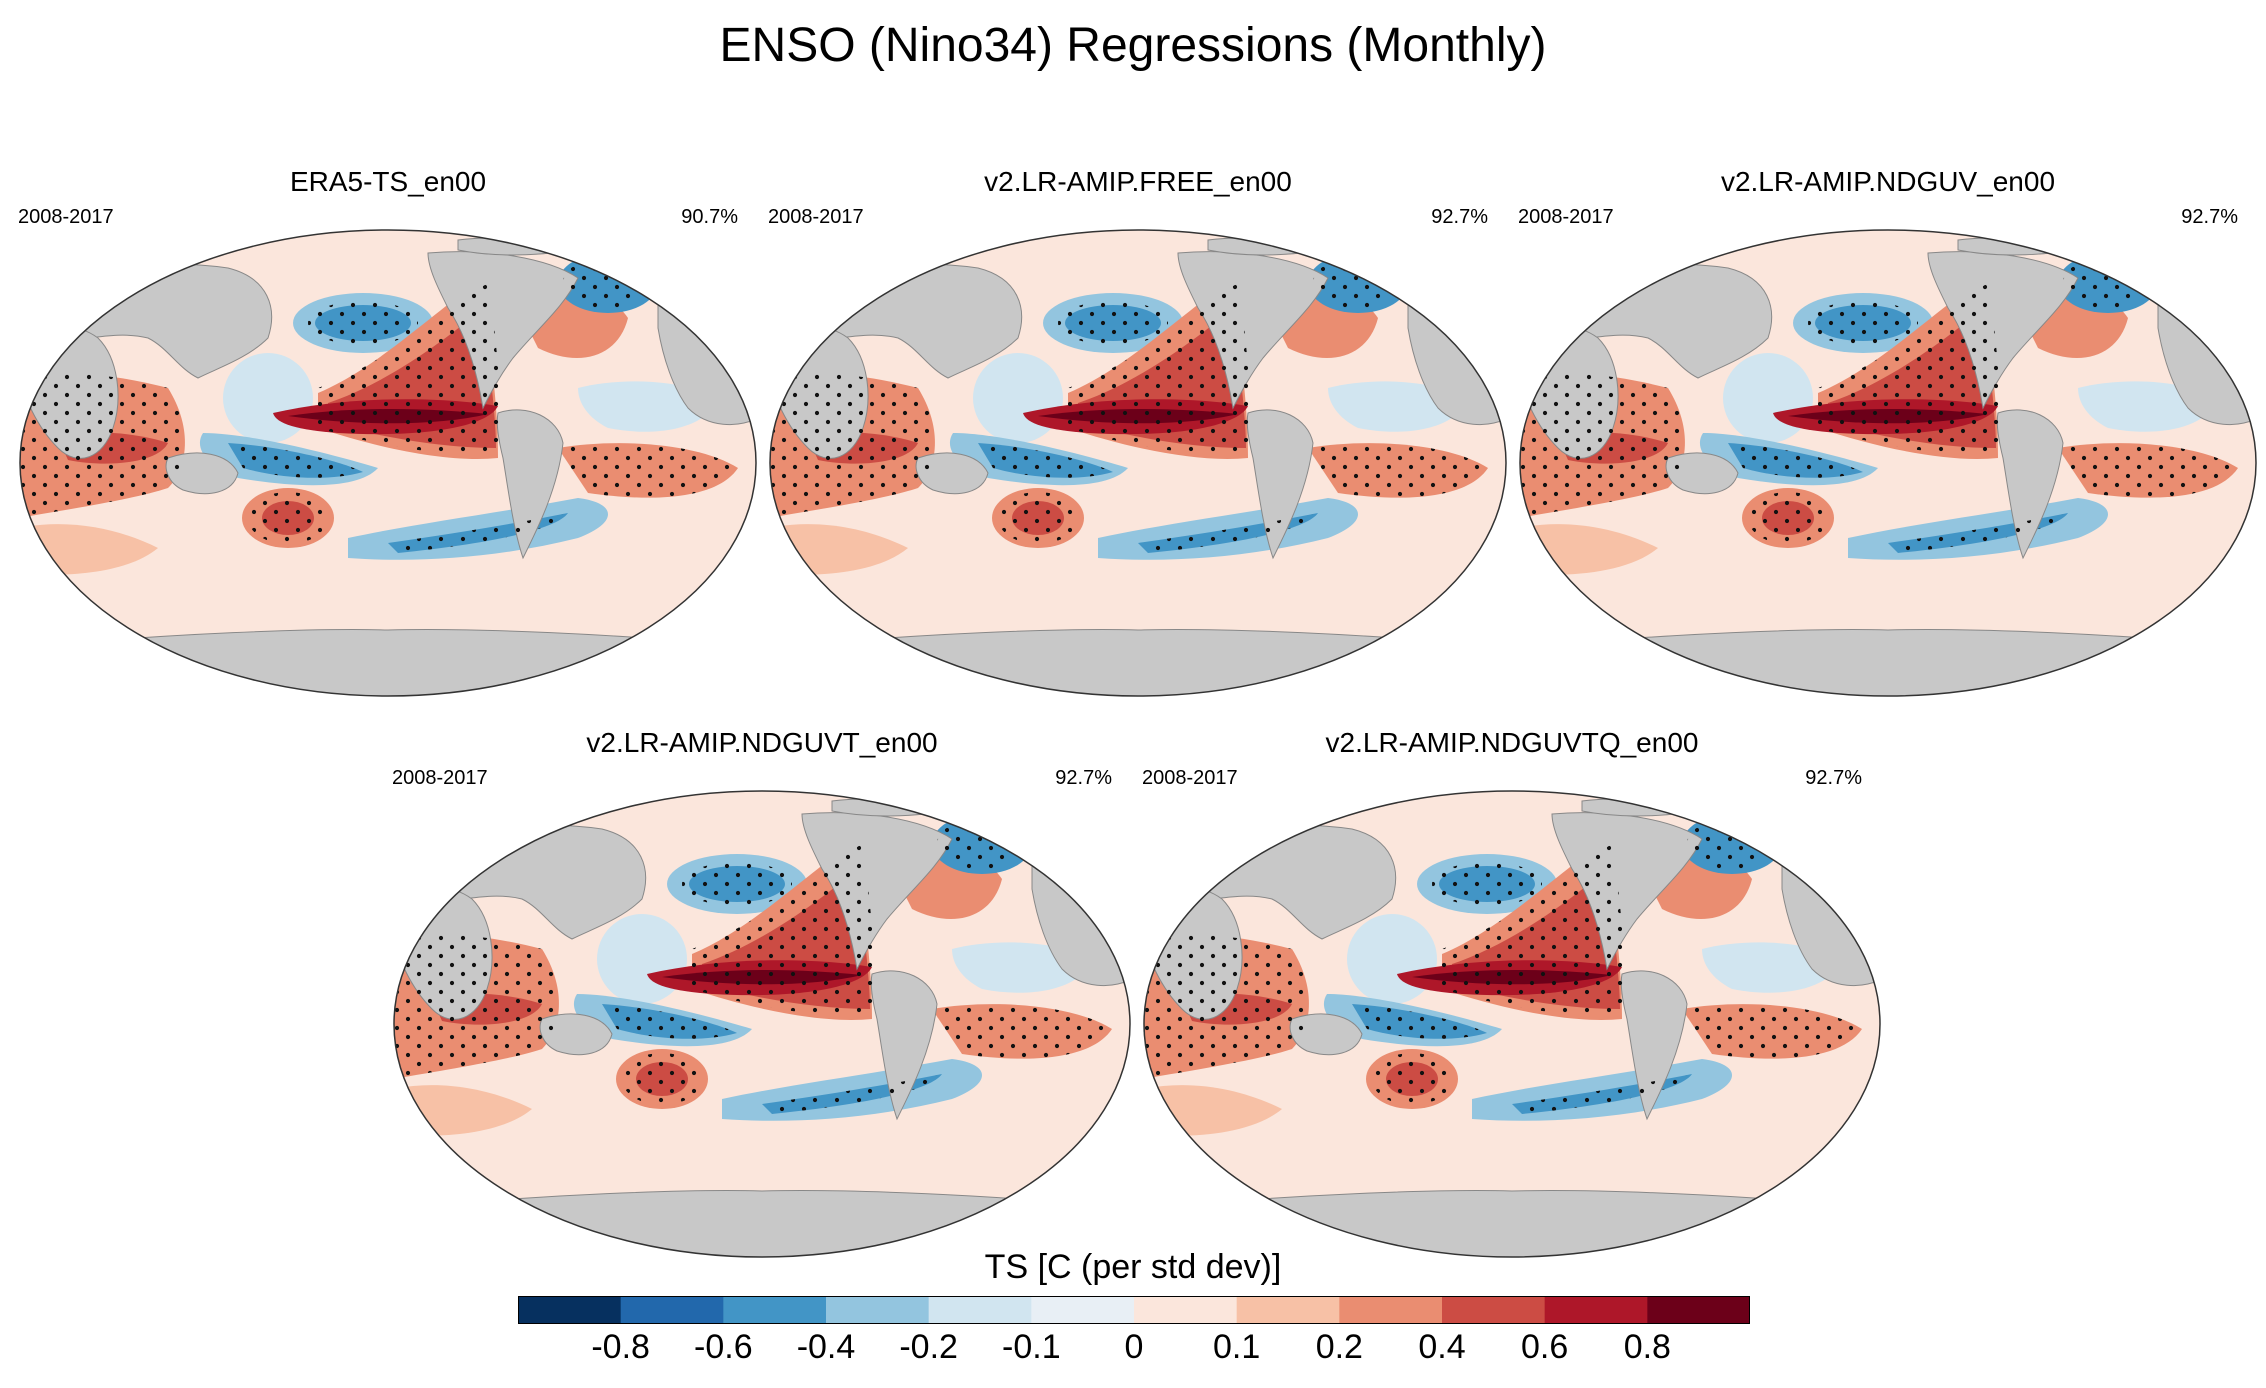 Image resolution: width=2266 pixels, height=1388 pixels. What do you see at coordinates (1133, 45) in the screenshot?
I see `figure-title: ENSO (Nino34) Regressions (Monthly)` at bounding box center [1133, 45].